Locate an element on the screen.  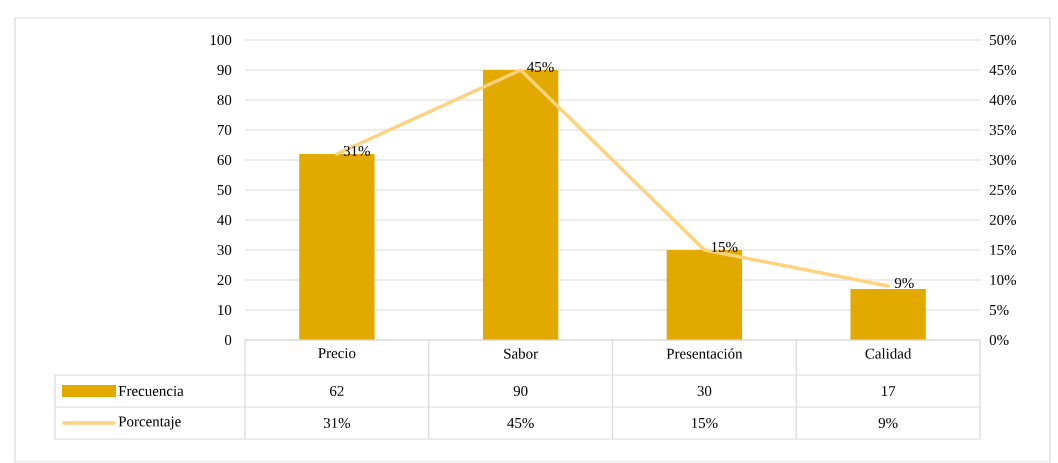
data-label: 30 is located at coordinates (704, 391).